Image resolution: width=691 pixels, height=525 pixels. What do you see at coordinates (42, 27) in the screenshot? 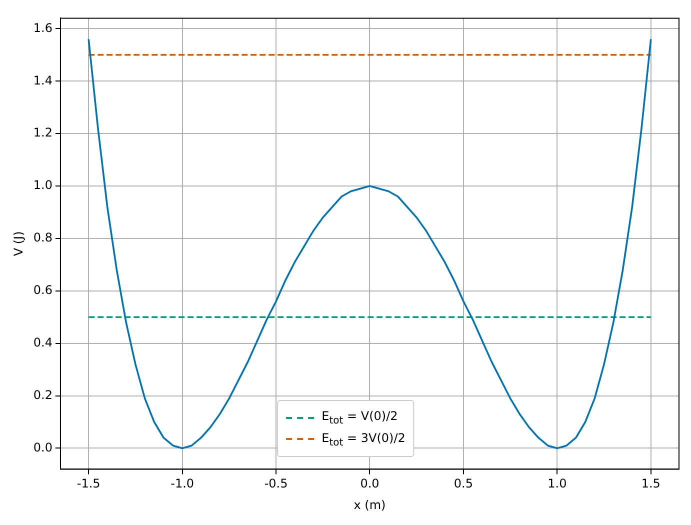
I see `y-tick-label: 1.6` at bounding box center [42, 27].